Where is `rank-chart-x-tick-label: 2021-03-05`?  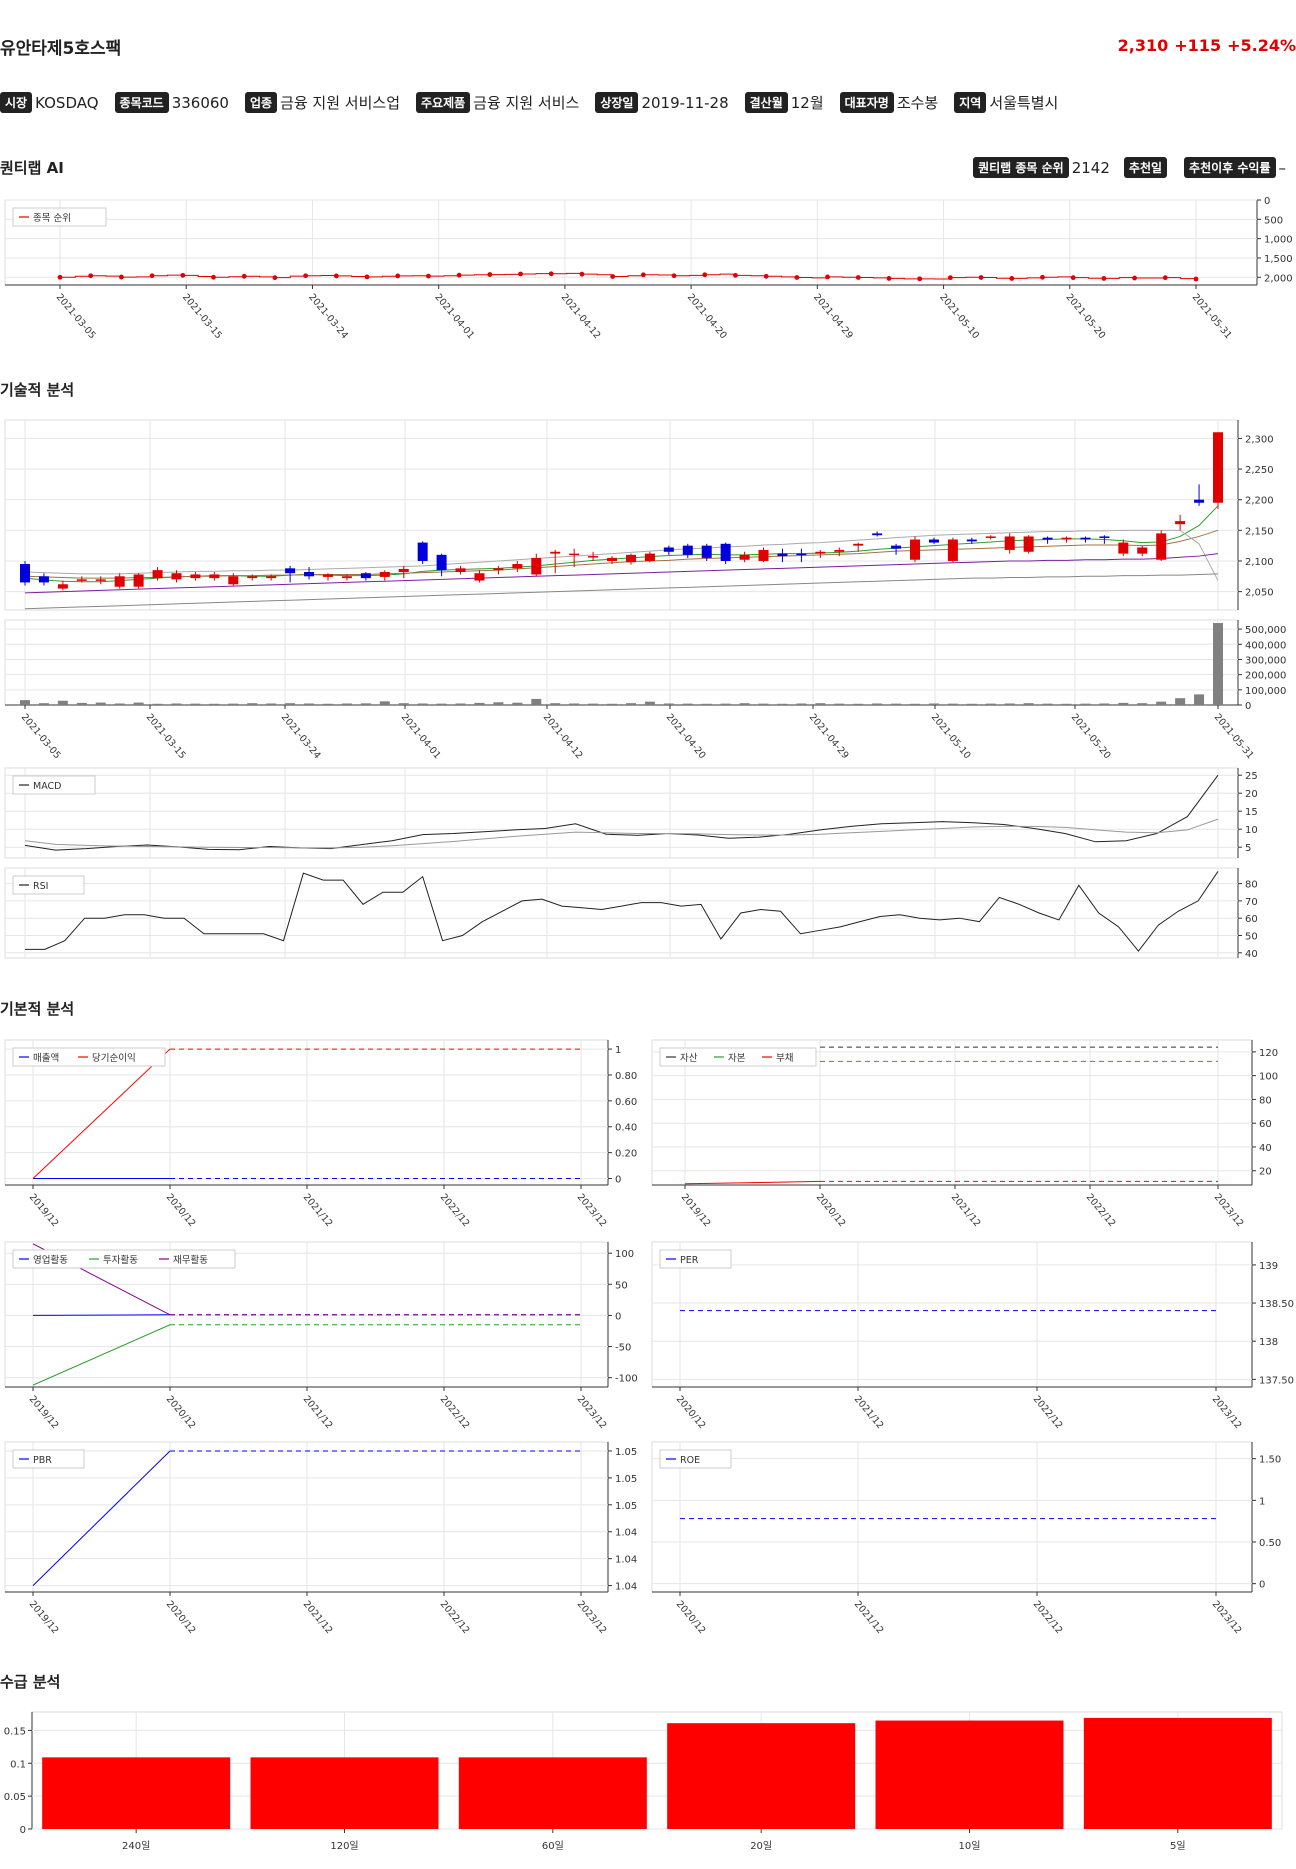 rank-chart-x-tick-label: 2021-03-05 is located at coordinates (76, 316).